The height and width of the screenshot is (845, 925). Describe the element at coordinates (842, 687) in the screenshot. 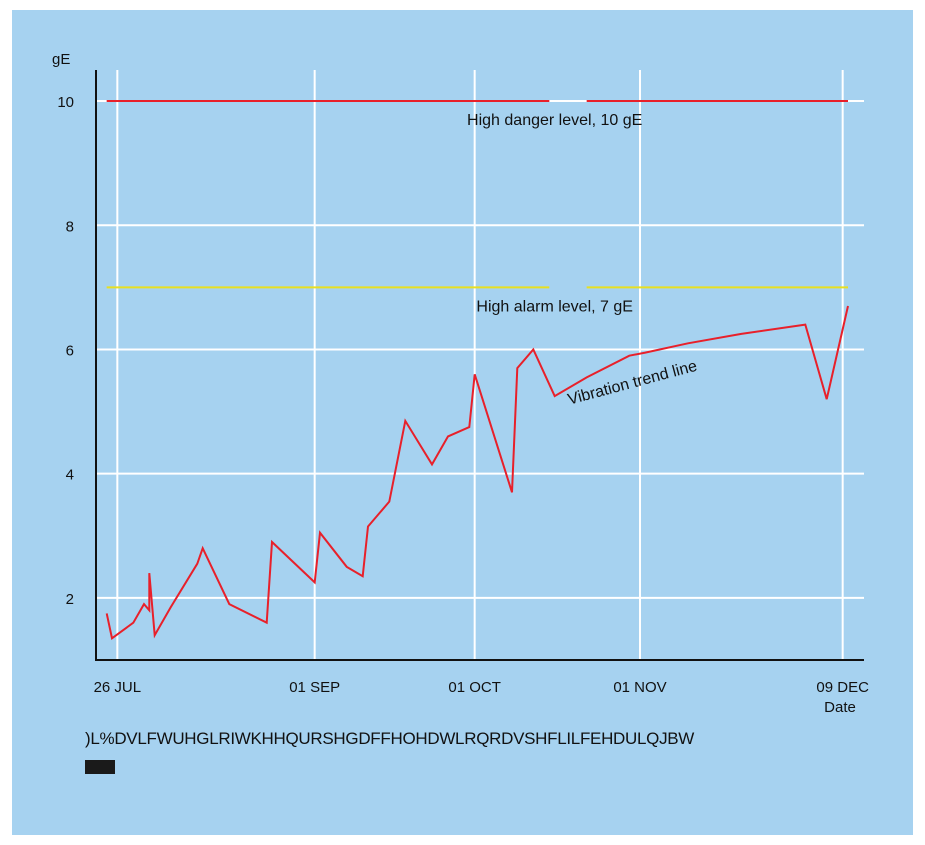

I see `x-tick-label: 09 DEC` at that location.